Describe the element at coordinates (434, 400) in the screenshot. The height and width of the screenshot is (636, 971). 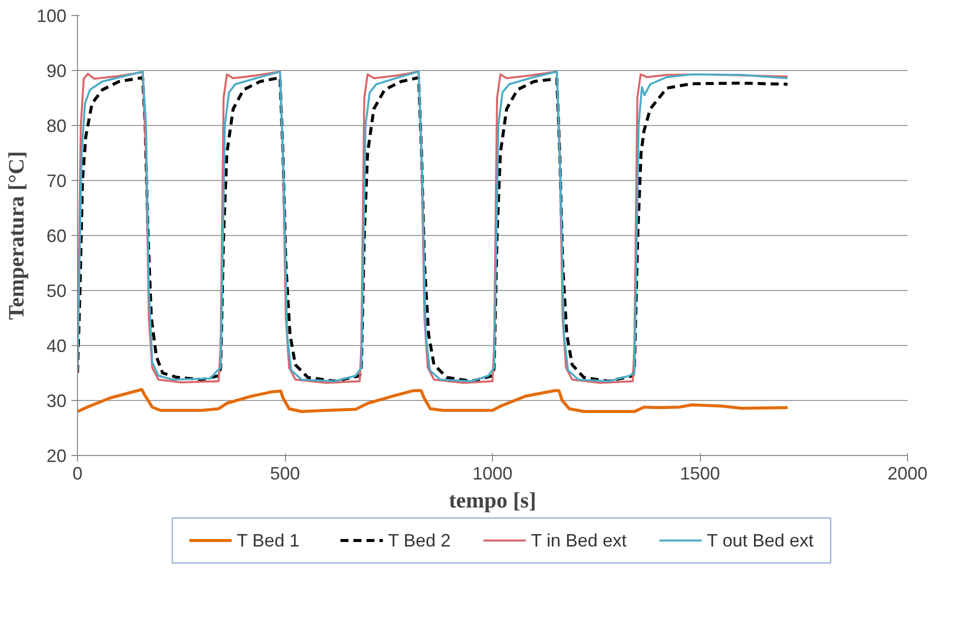
I see `line-series` at that location.